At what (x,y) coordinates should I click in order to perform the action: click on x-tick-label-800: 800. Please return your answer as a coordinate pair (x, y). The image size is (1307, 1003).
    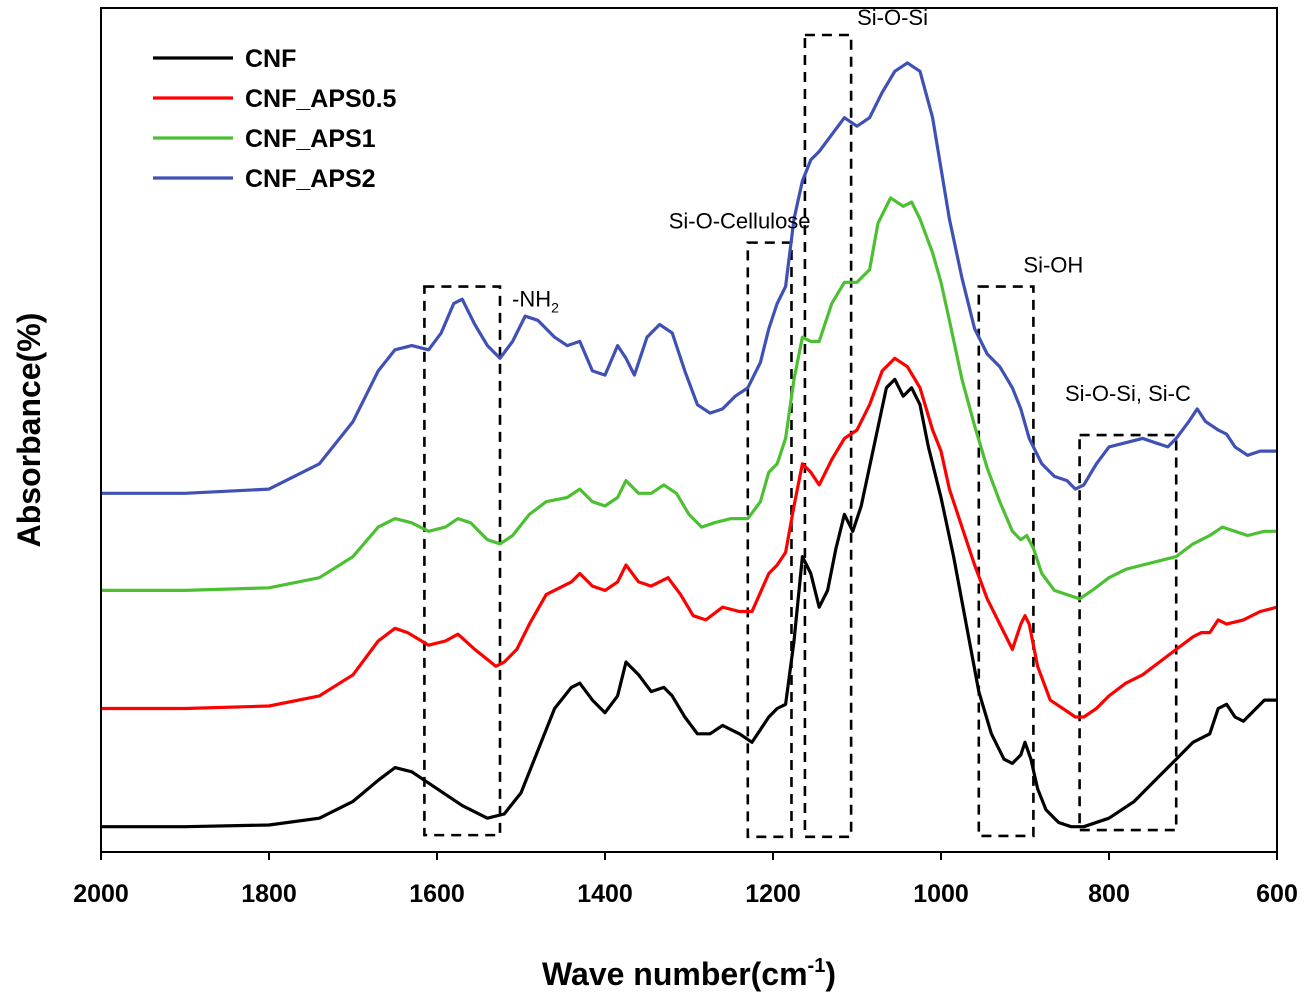
    Looking at the image, I should click on (1109, 894).